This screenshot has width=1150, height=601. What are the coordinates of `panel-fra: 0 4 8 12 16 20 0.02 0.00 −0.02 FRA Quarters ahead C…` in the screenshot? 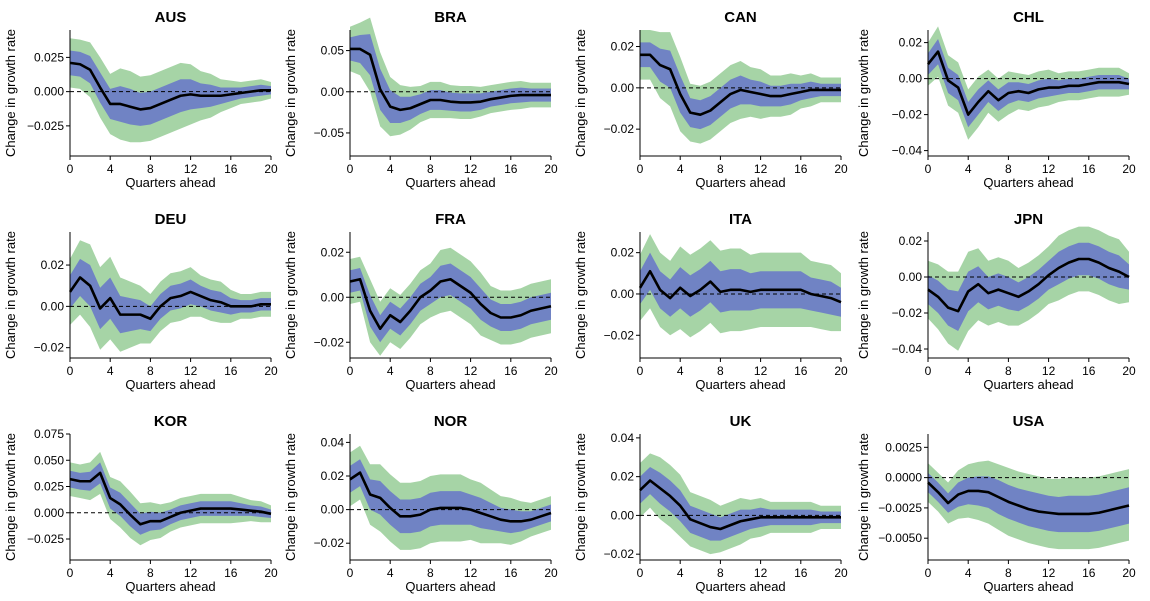 It's located at (420, 301).